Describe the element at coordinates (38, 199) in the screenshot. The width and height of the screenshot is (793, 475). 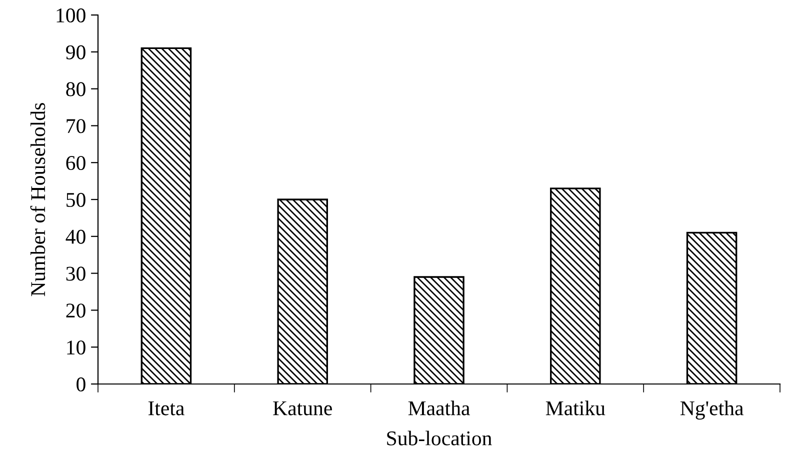
I see `y-axis-title: Number of Households` at that location.